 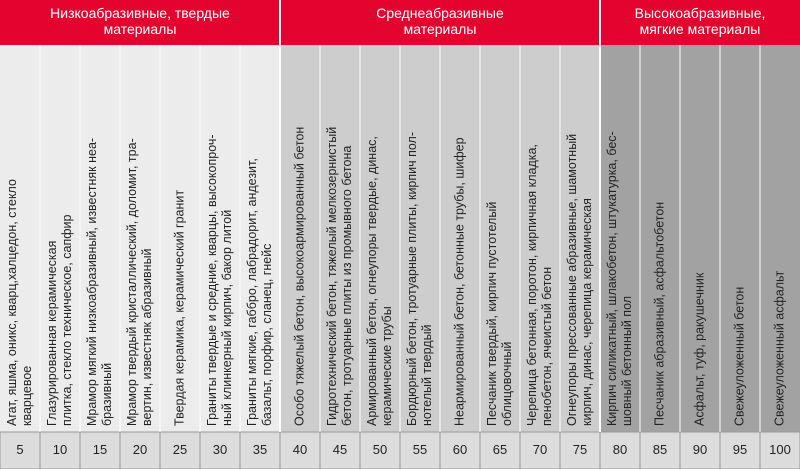 What do you see at coordinates (67, 320) in the screenshot?
I see `material-text: плитка, стекло техническое, сапфир` at bounding box center [67, 320].